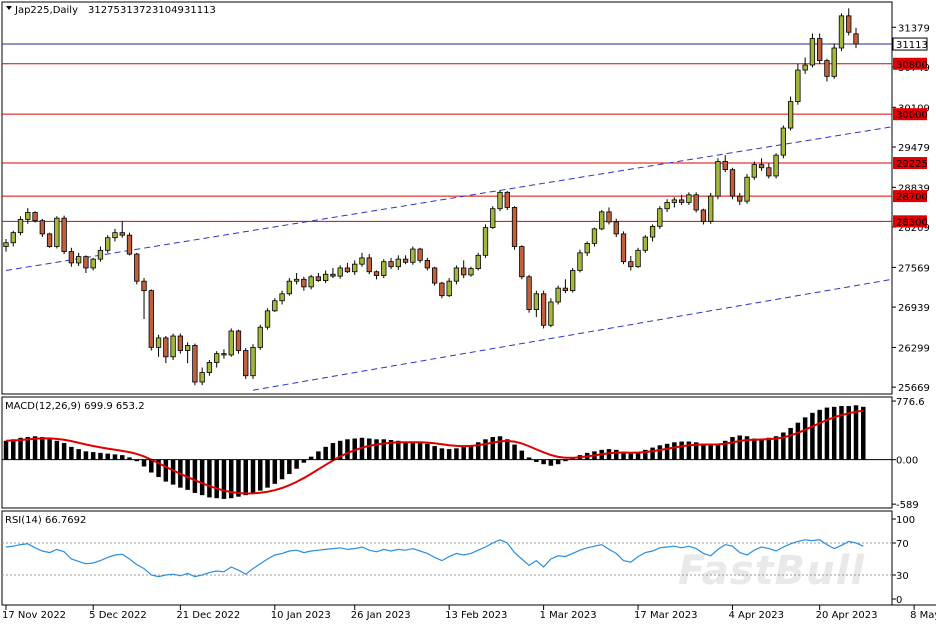 This screenshot has height=624, width=936. I want to click on rsi-tick-label: 100, so click(905, 520).